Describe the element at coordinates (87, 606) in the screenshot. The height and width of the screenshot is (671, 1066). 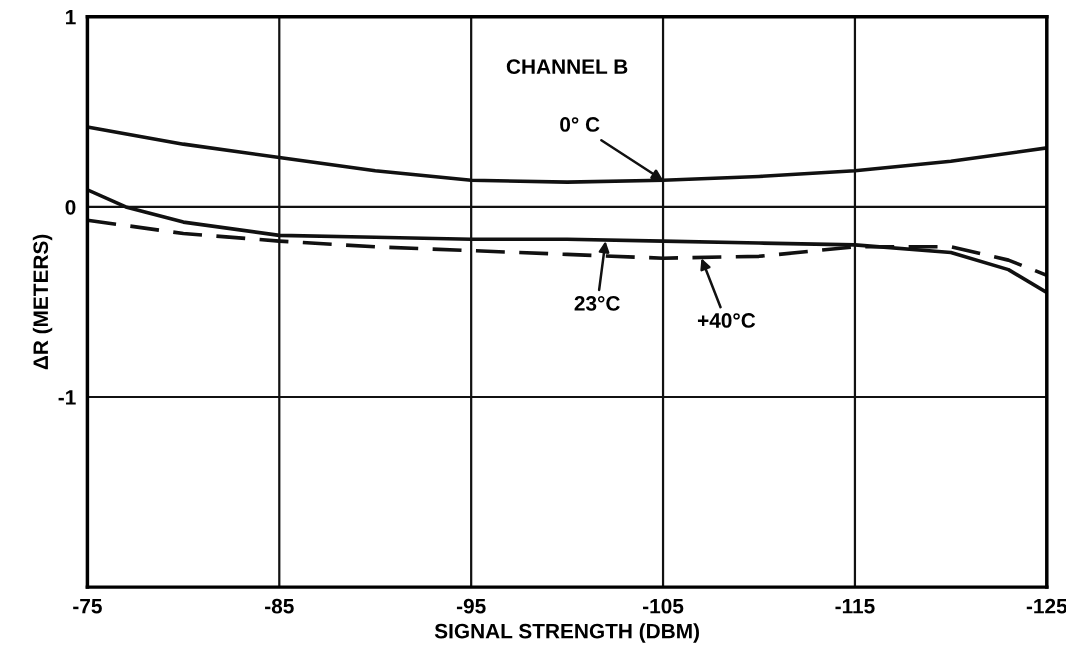
I see `x-tick-label: -75` at that location.